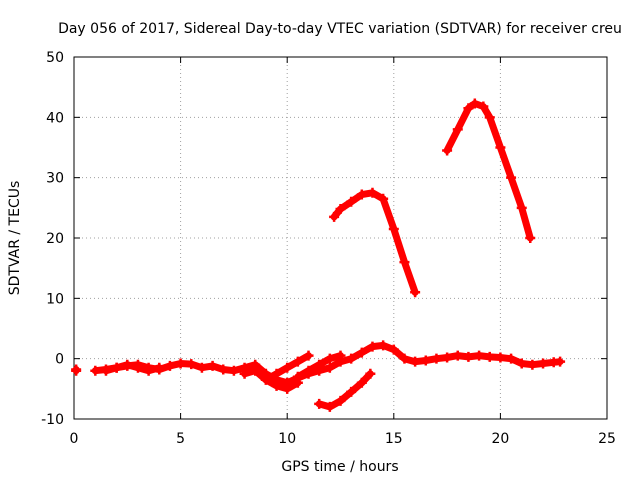 This screenshot has width=640, height=480. I want to click on x-tick-label: 25, so click(607, 439).